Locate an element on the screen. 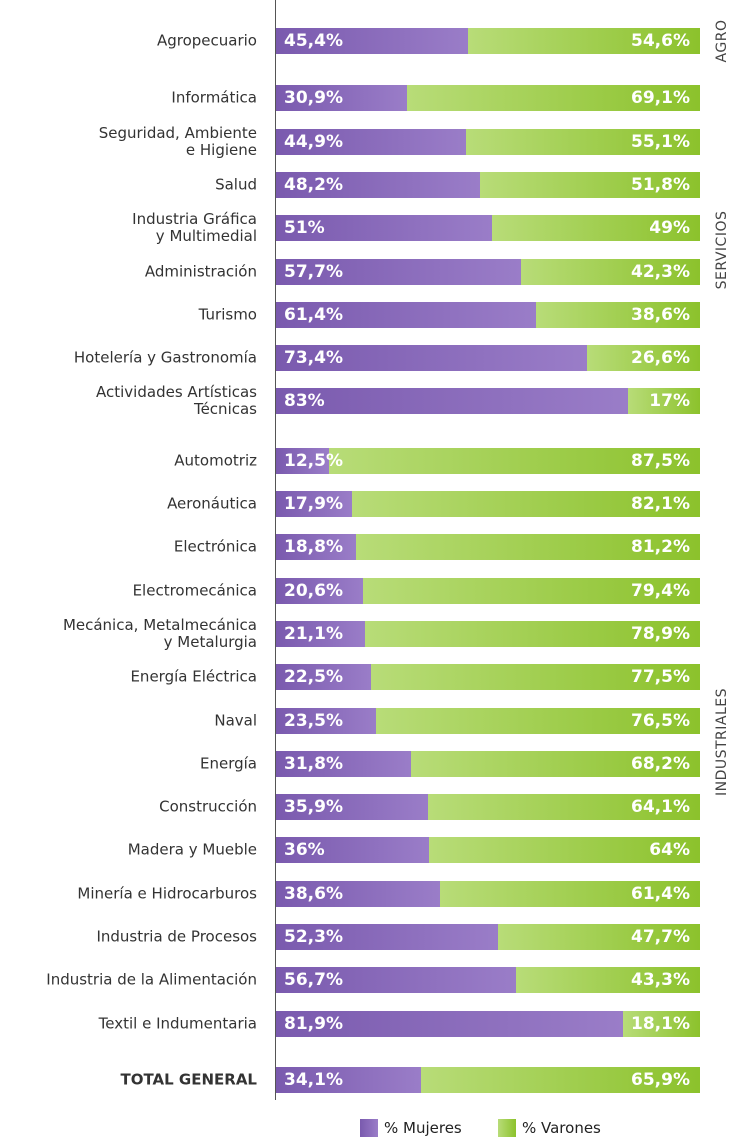 The width and height of the screenshot is (747, 1143). value-label: 47,7% is located at coordinates (660, 937).